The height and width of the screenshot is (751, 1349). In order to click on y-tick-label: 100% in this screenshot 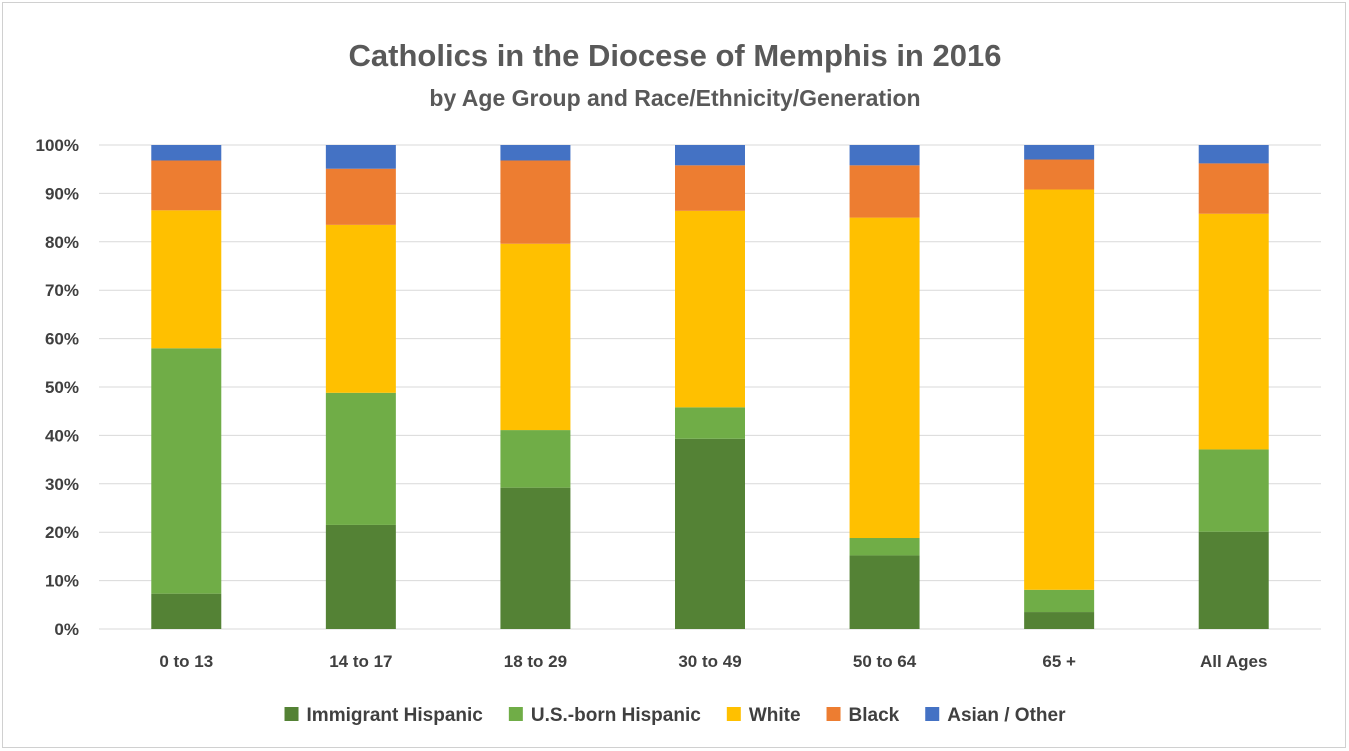, I will do `click(57, 145)`.